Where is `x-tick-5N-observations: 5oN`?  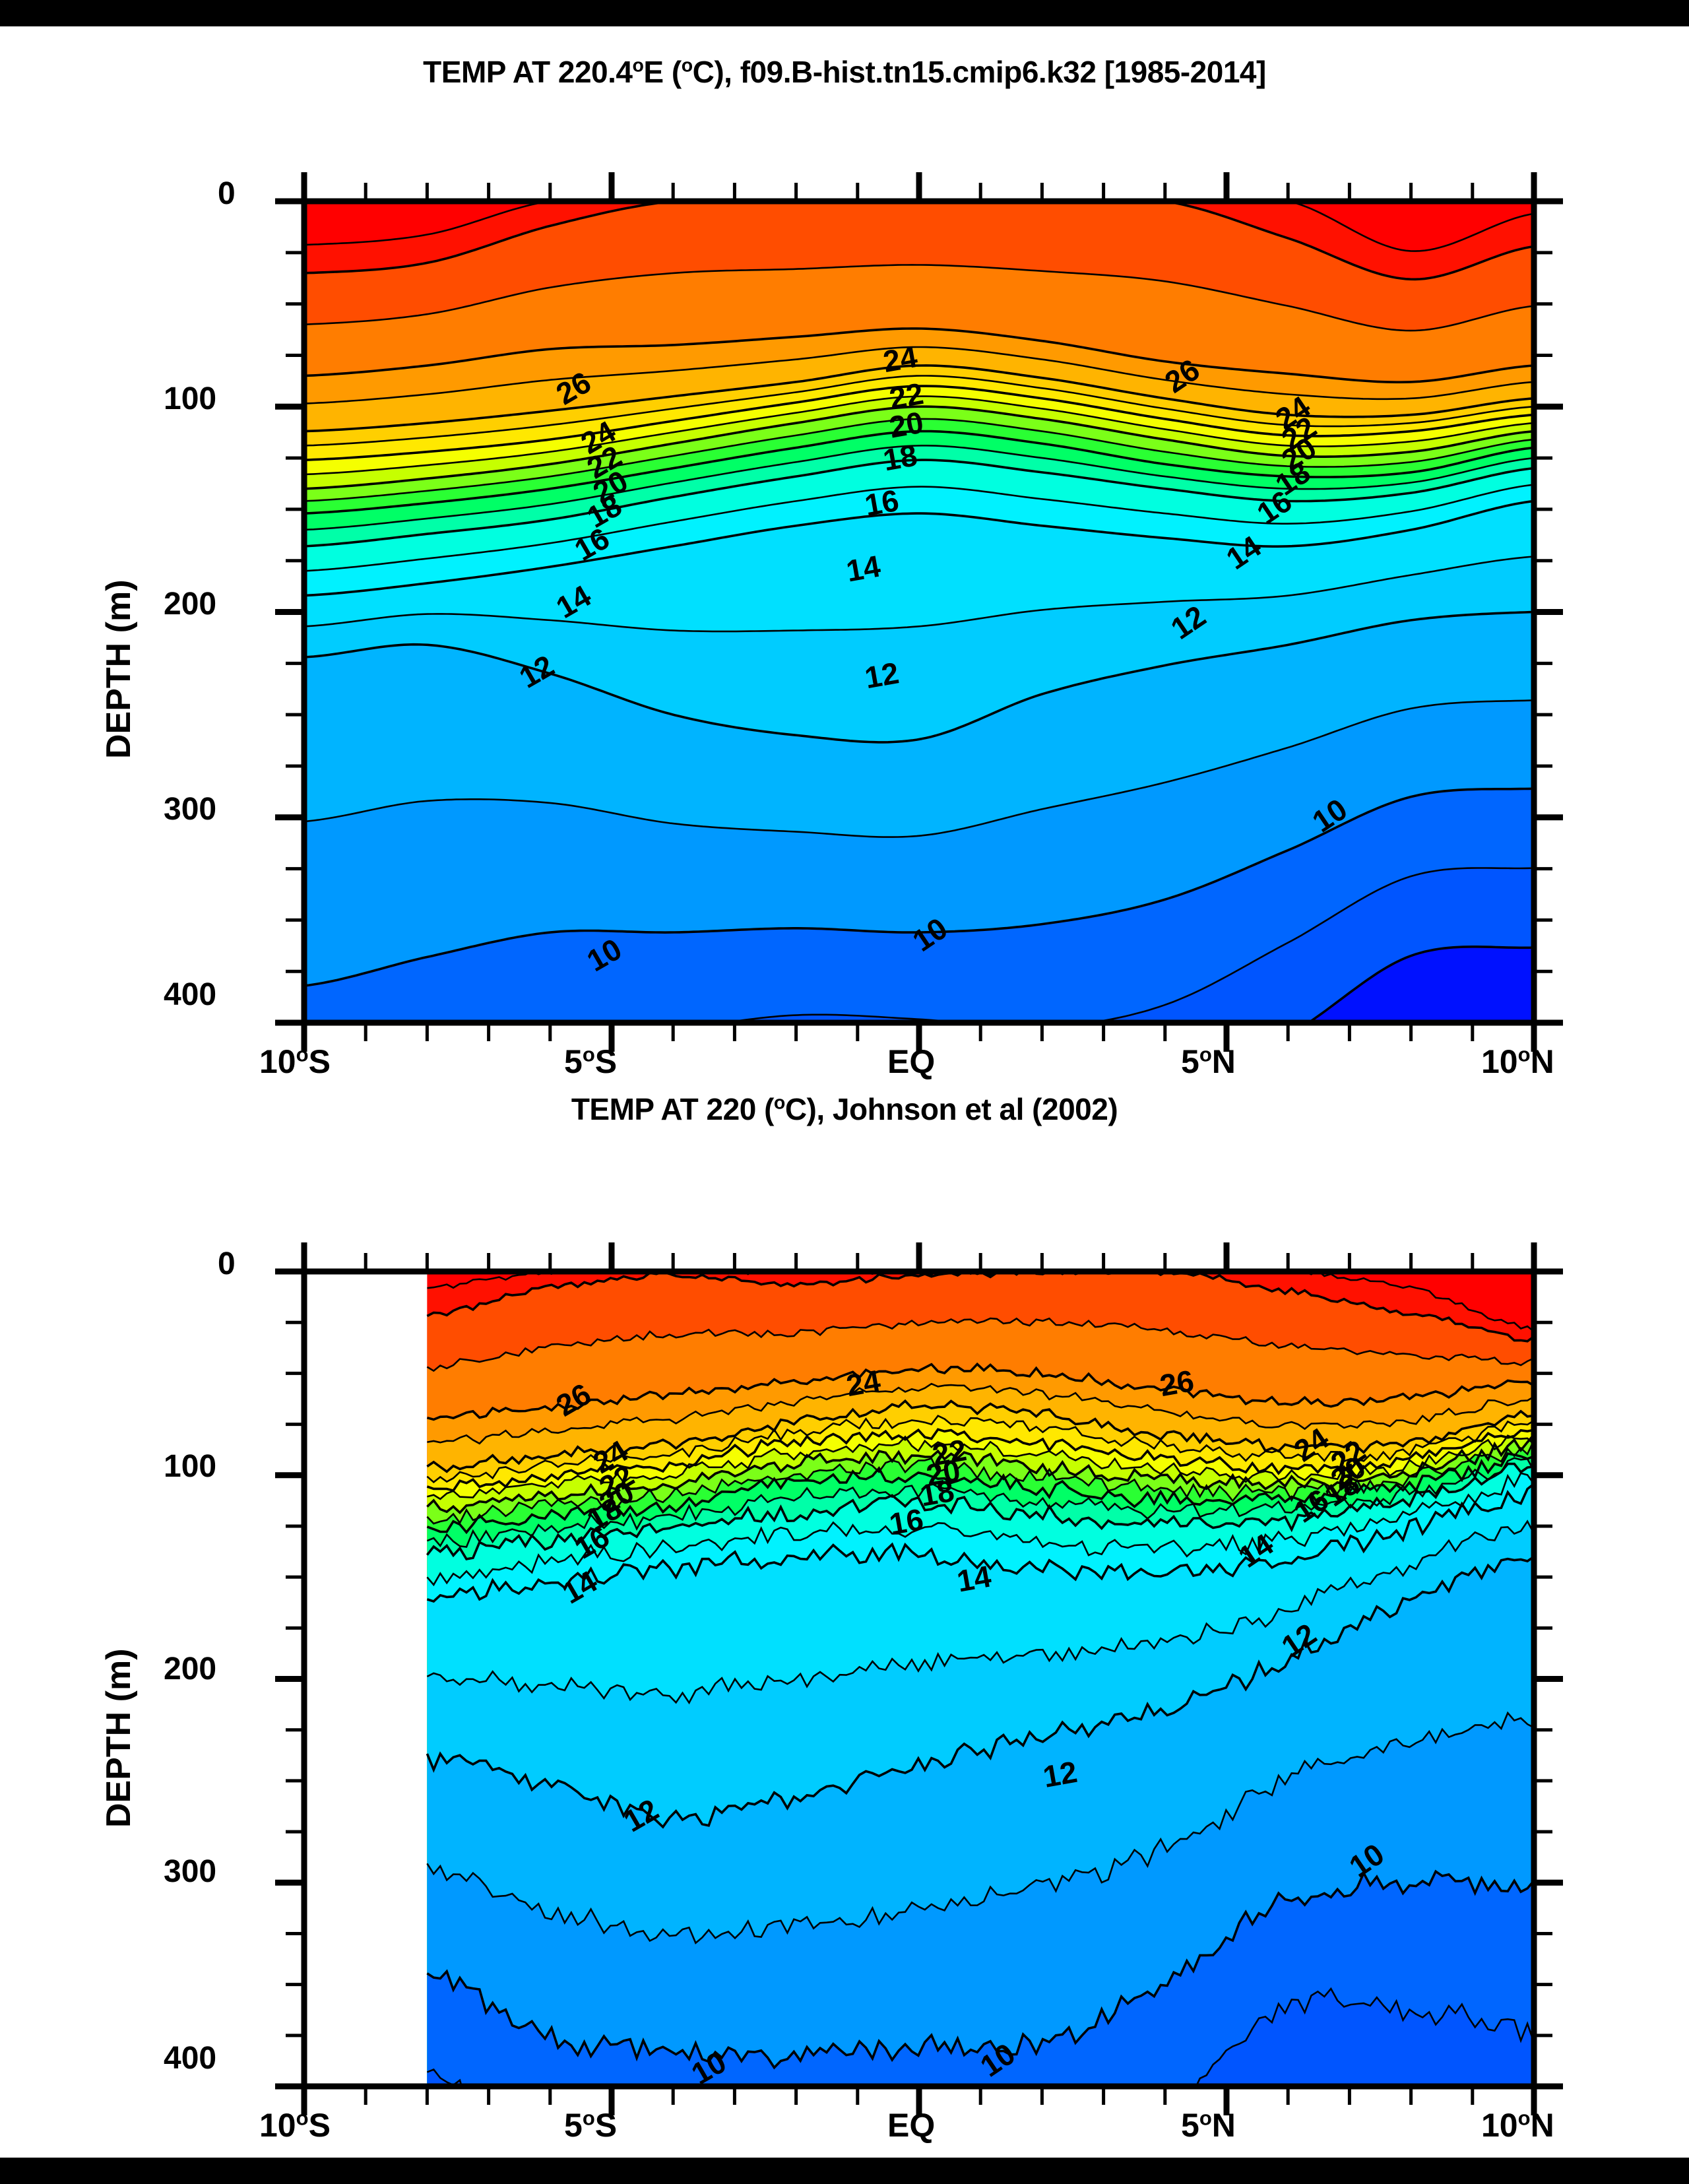
x-tick-5N-observations: 5oN is located at coordinates (1208, 2125).